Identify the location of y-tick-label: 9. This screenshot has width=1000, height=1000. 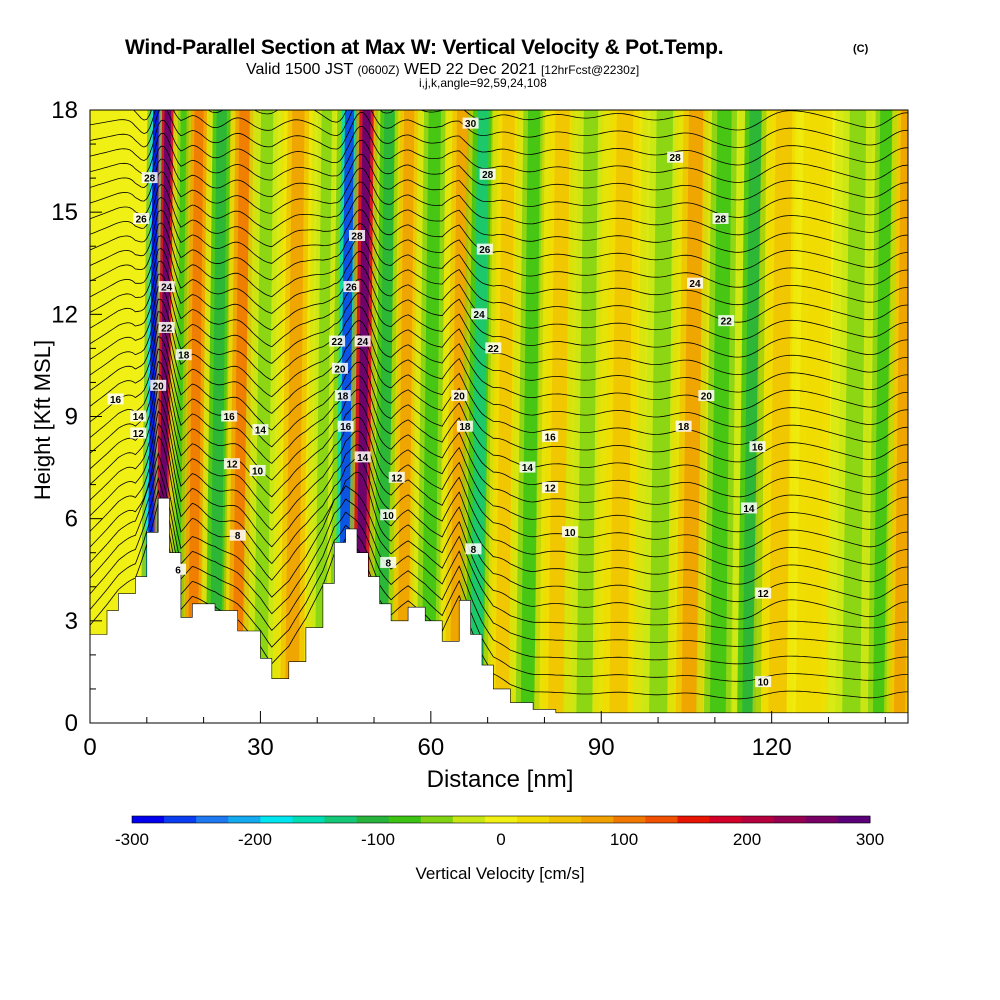
(71, 417).